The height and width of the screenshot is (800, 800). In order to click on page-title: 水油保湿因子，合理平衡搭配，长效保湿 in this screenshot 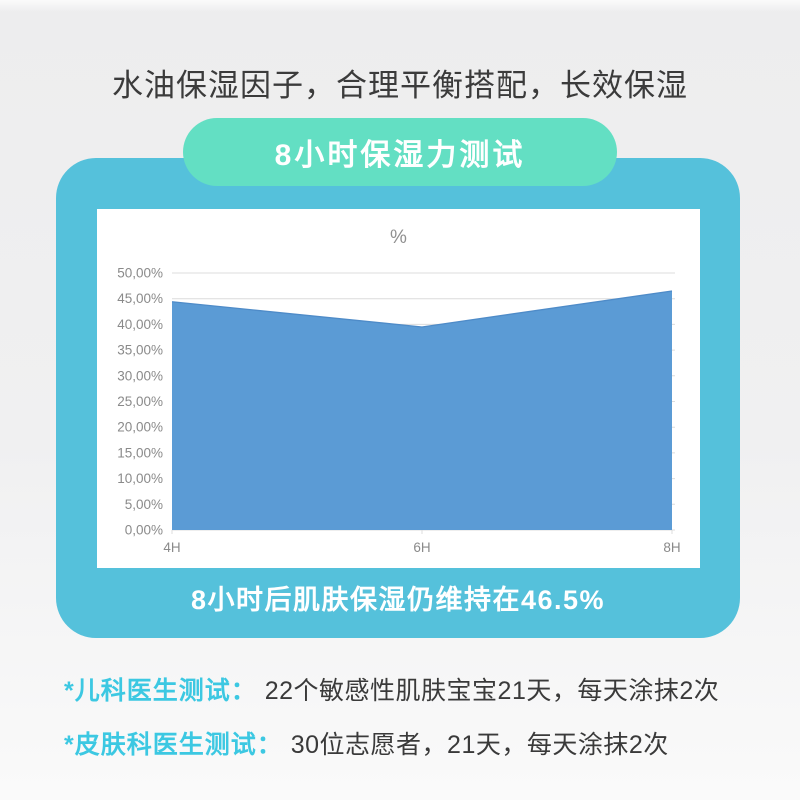, I will do `click(400, 85)`.